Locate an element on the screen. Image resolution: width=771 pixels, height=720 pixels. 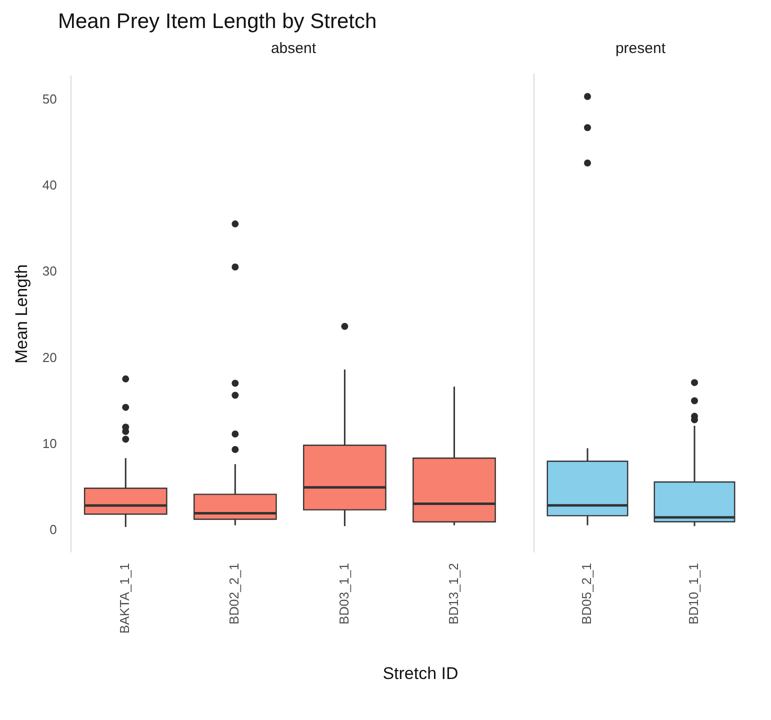
y-tick-label: 10 is located at coordinates (49, 443).